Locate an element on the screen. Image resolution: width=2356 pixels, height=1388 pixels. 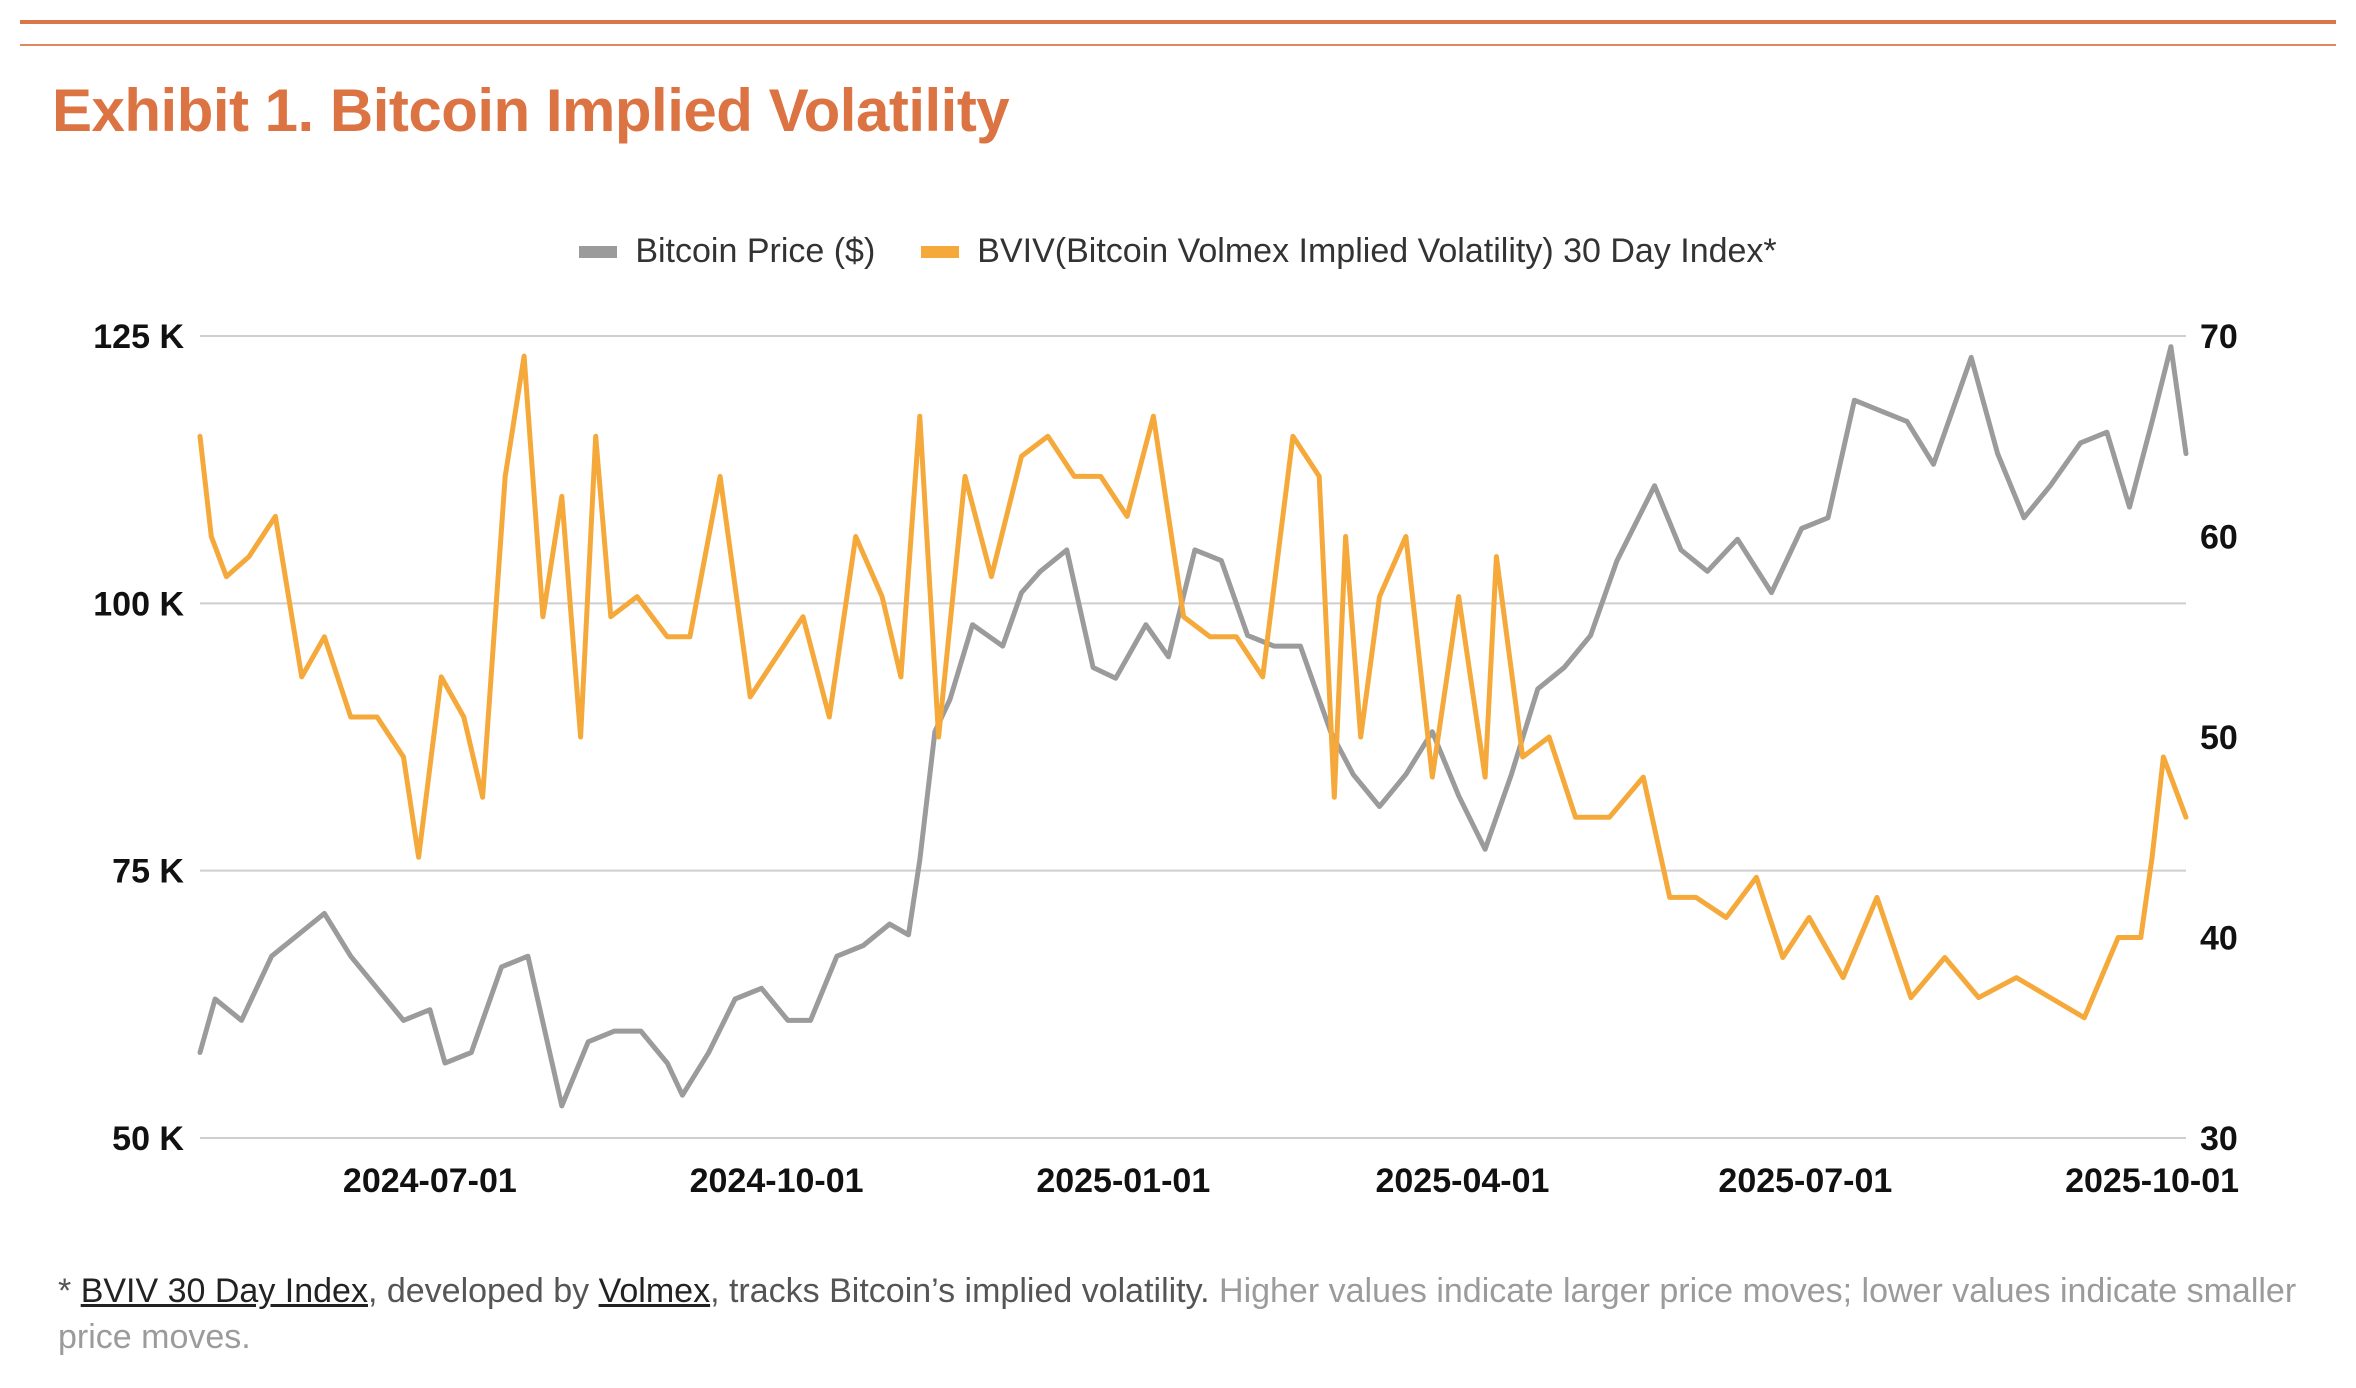
y-left-tick-label: 100 K is located at coordinates (138, 604).